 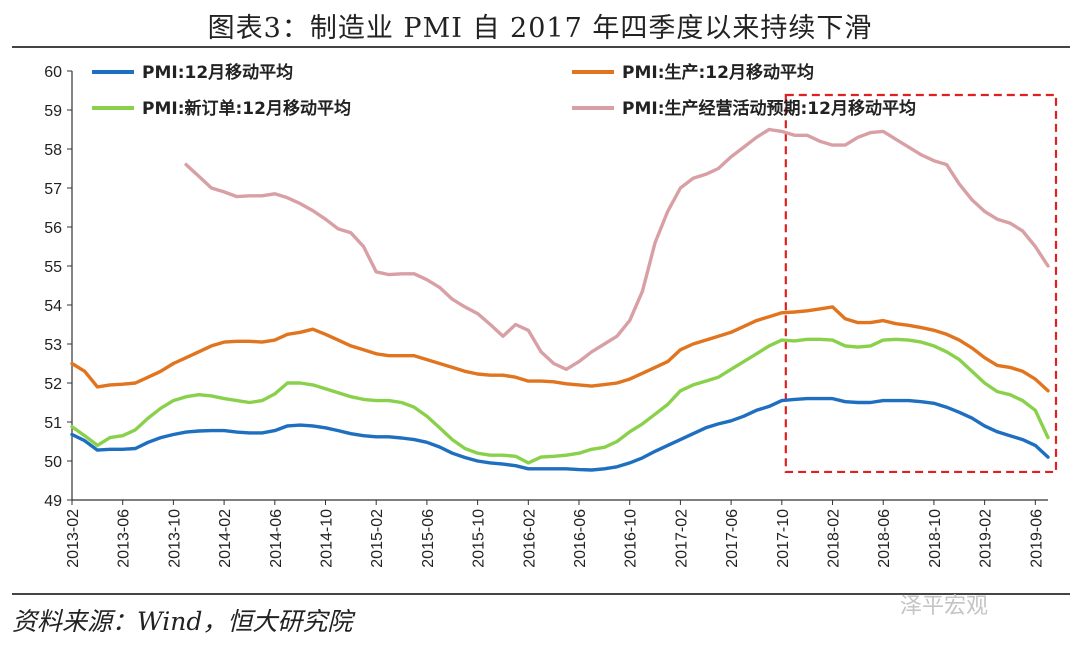 I want to click on legend-label: PMI:生产:12月移动平均, so click(x=718, y=72).